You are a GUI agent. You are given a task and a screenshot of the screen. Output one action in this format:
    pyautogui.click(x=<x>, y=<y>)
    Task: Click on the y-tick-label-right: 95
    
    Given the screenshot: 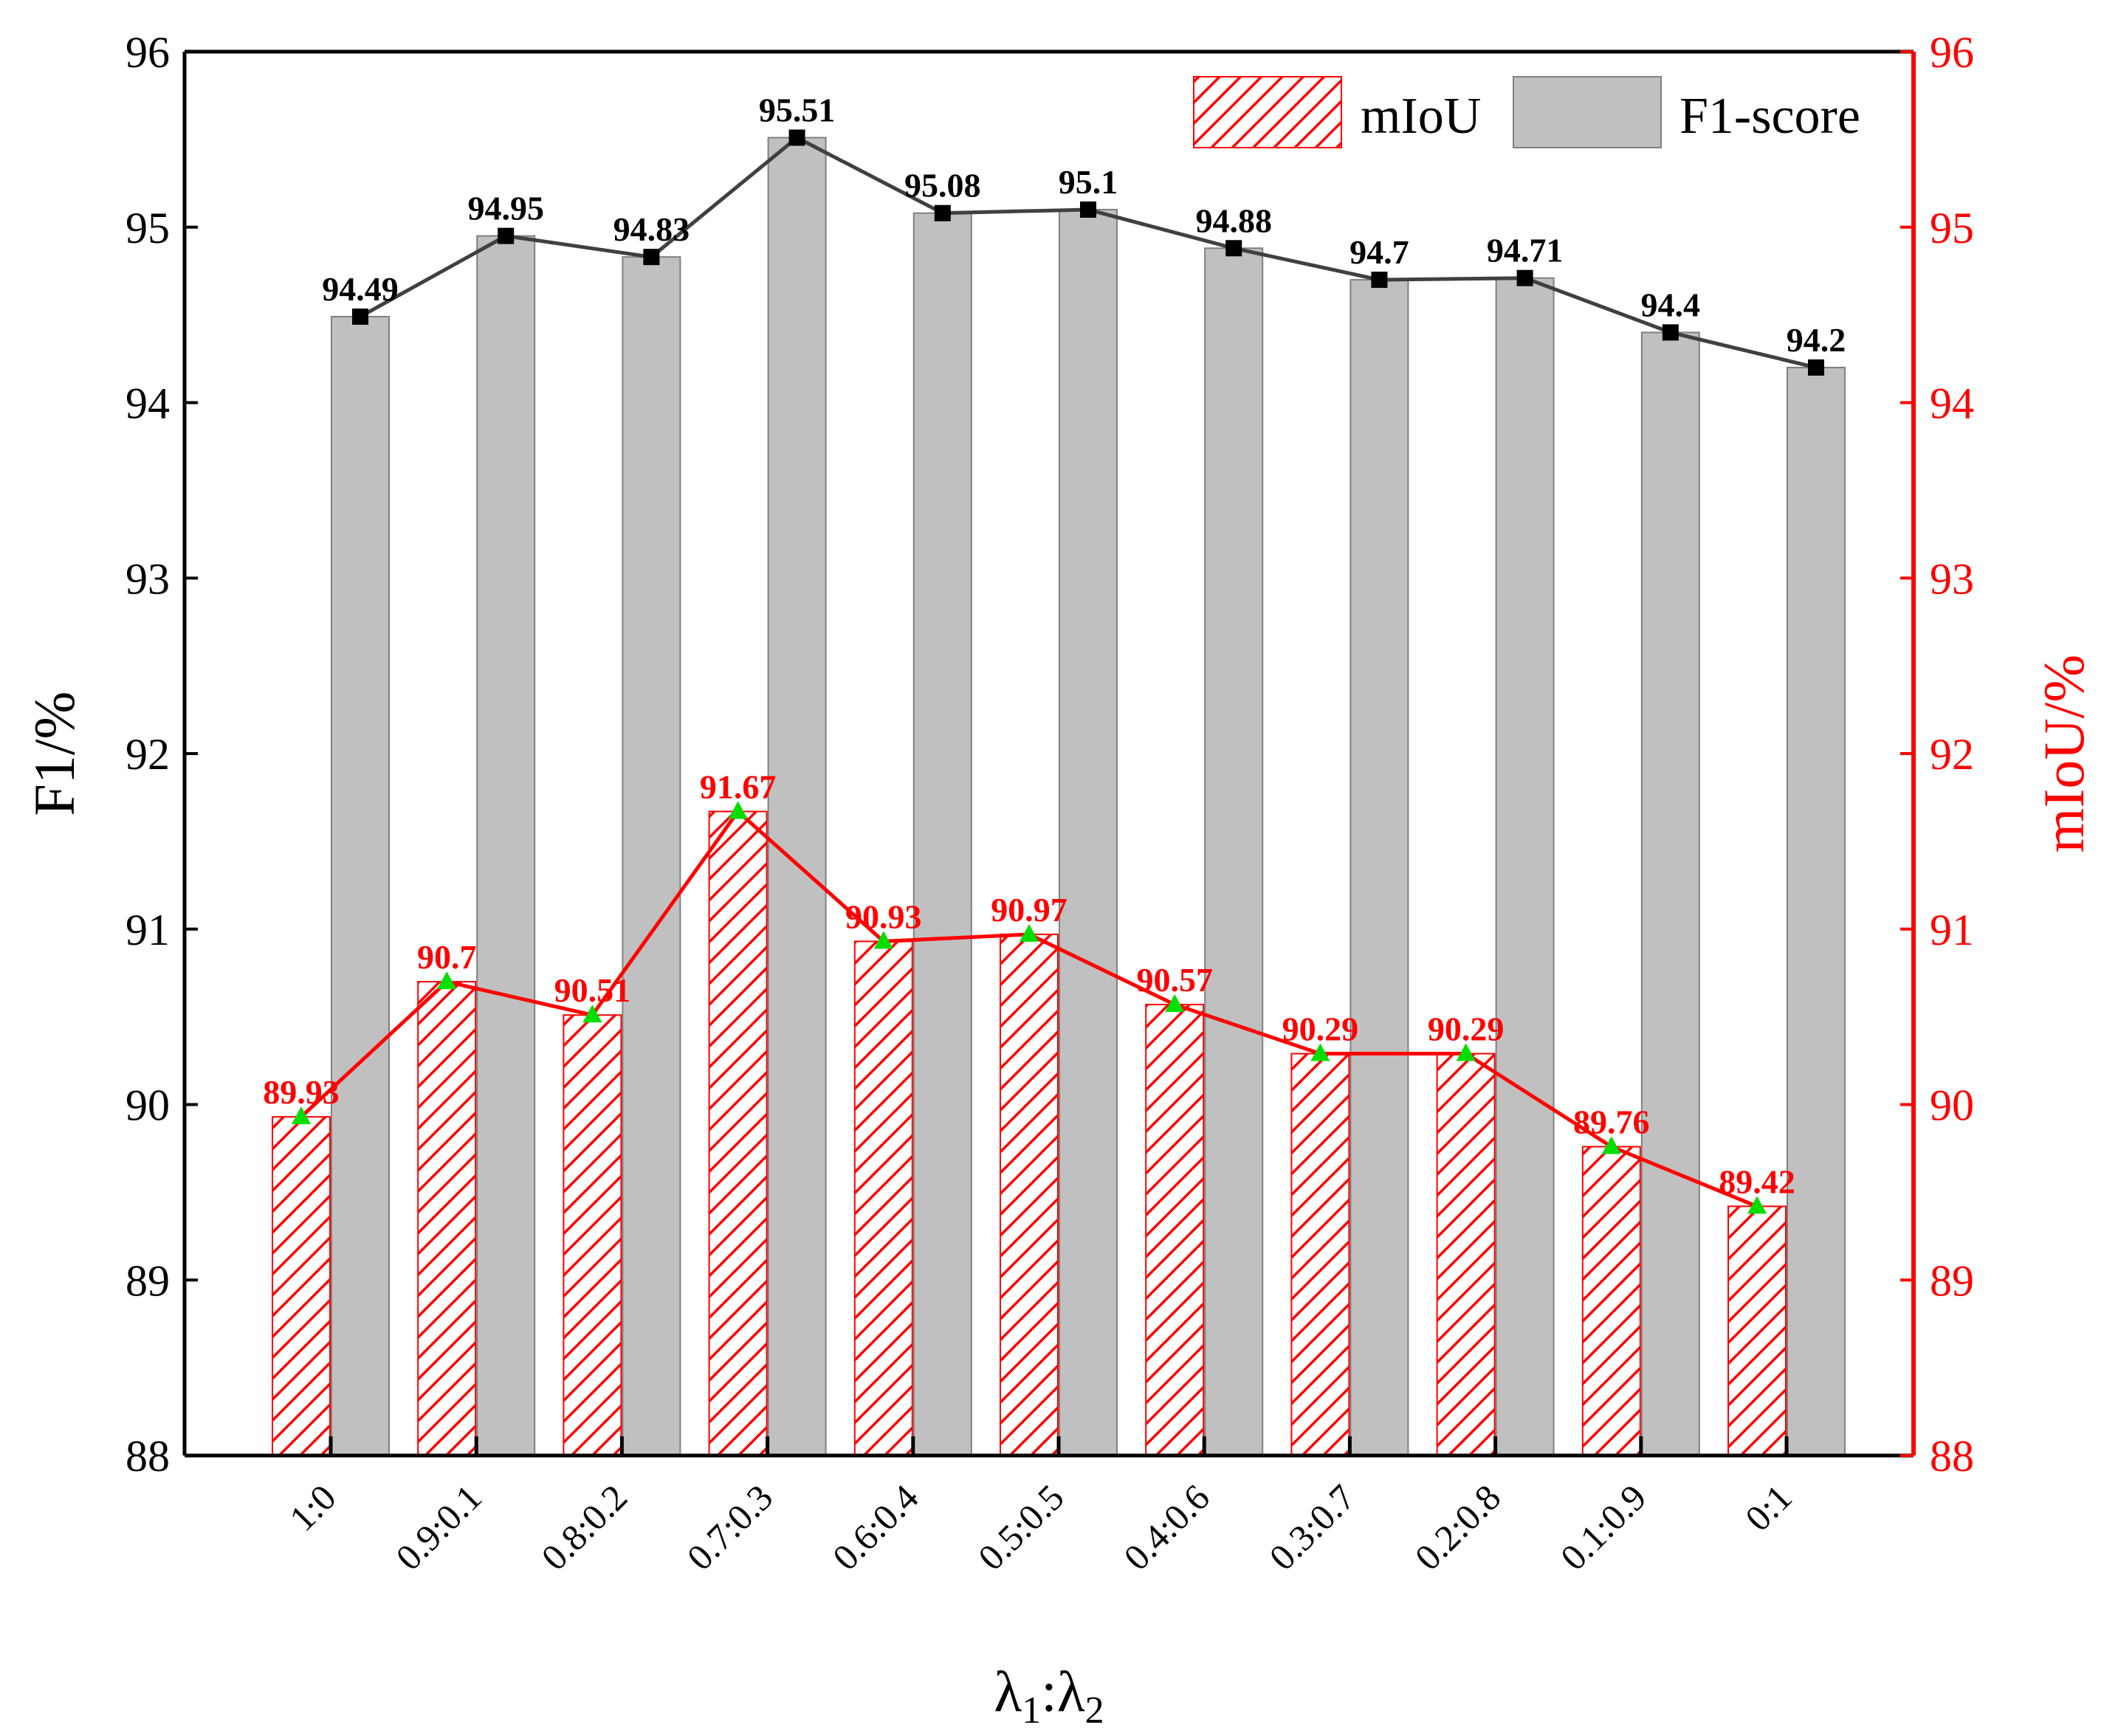 What is the action you would take?
    pyautogui.click(x=1952, y=228)
    